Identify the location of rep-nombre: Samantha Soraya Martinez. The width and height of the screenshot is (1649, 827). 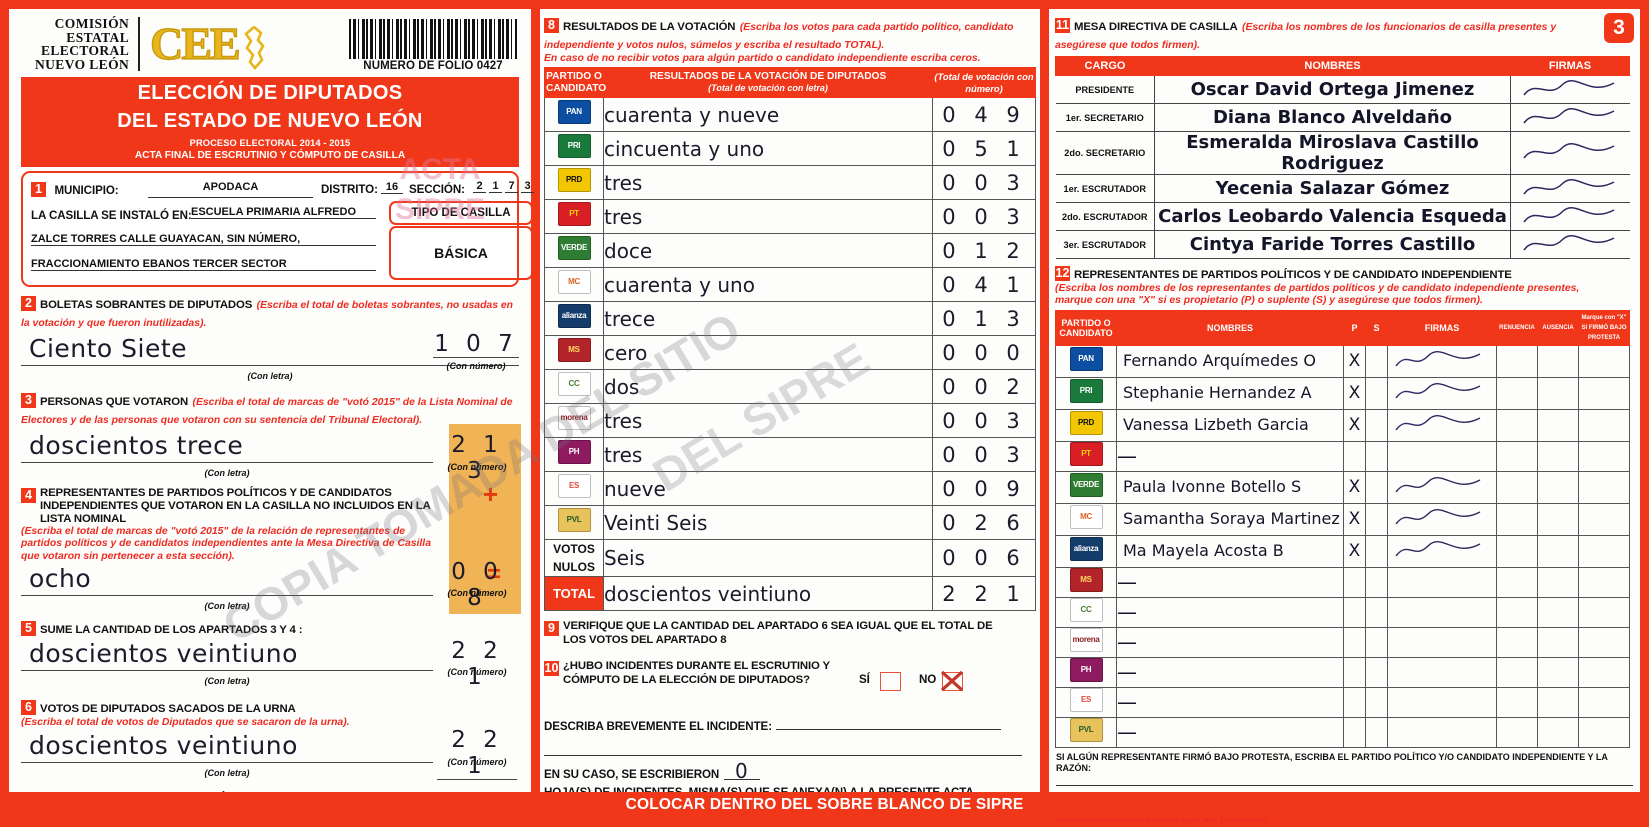
(1230, 519).